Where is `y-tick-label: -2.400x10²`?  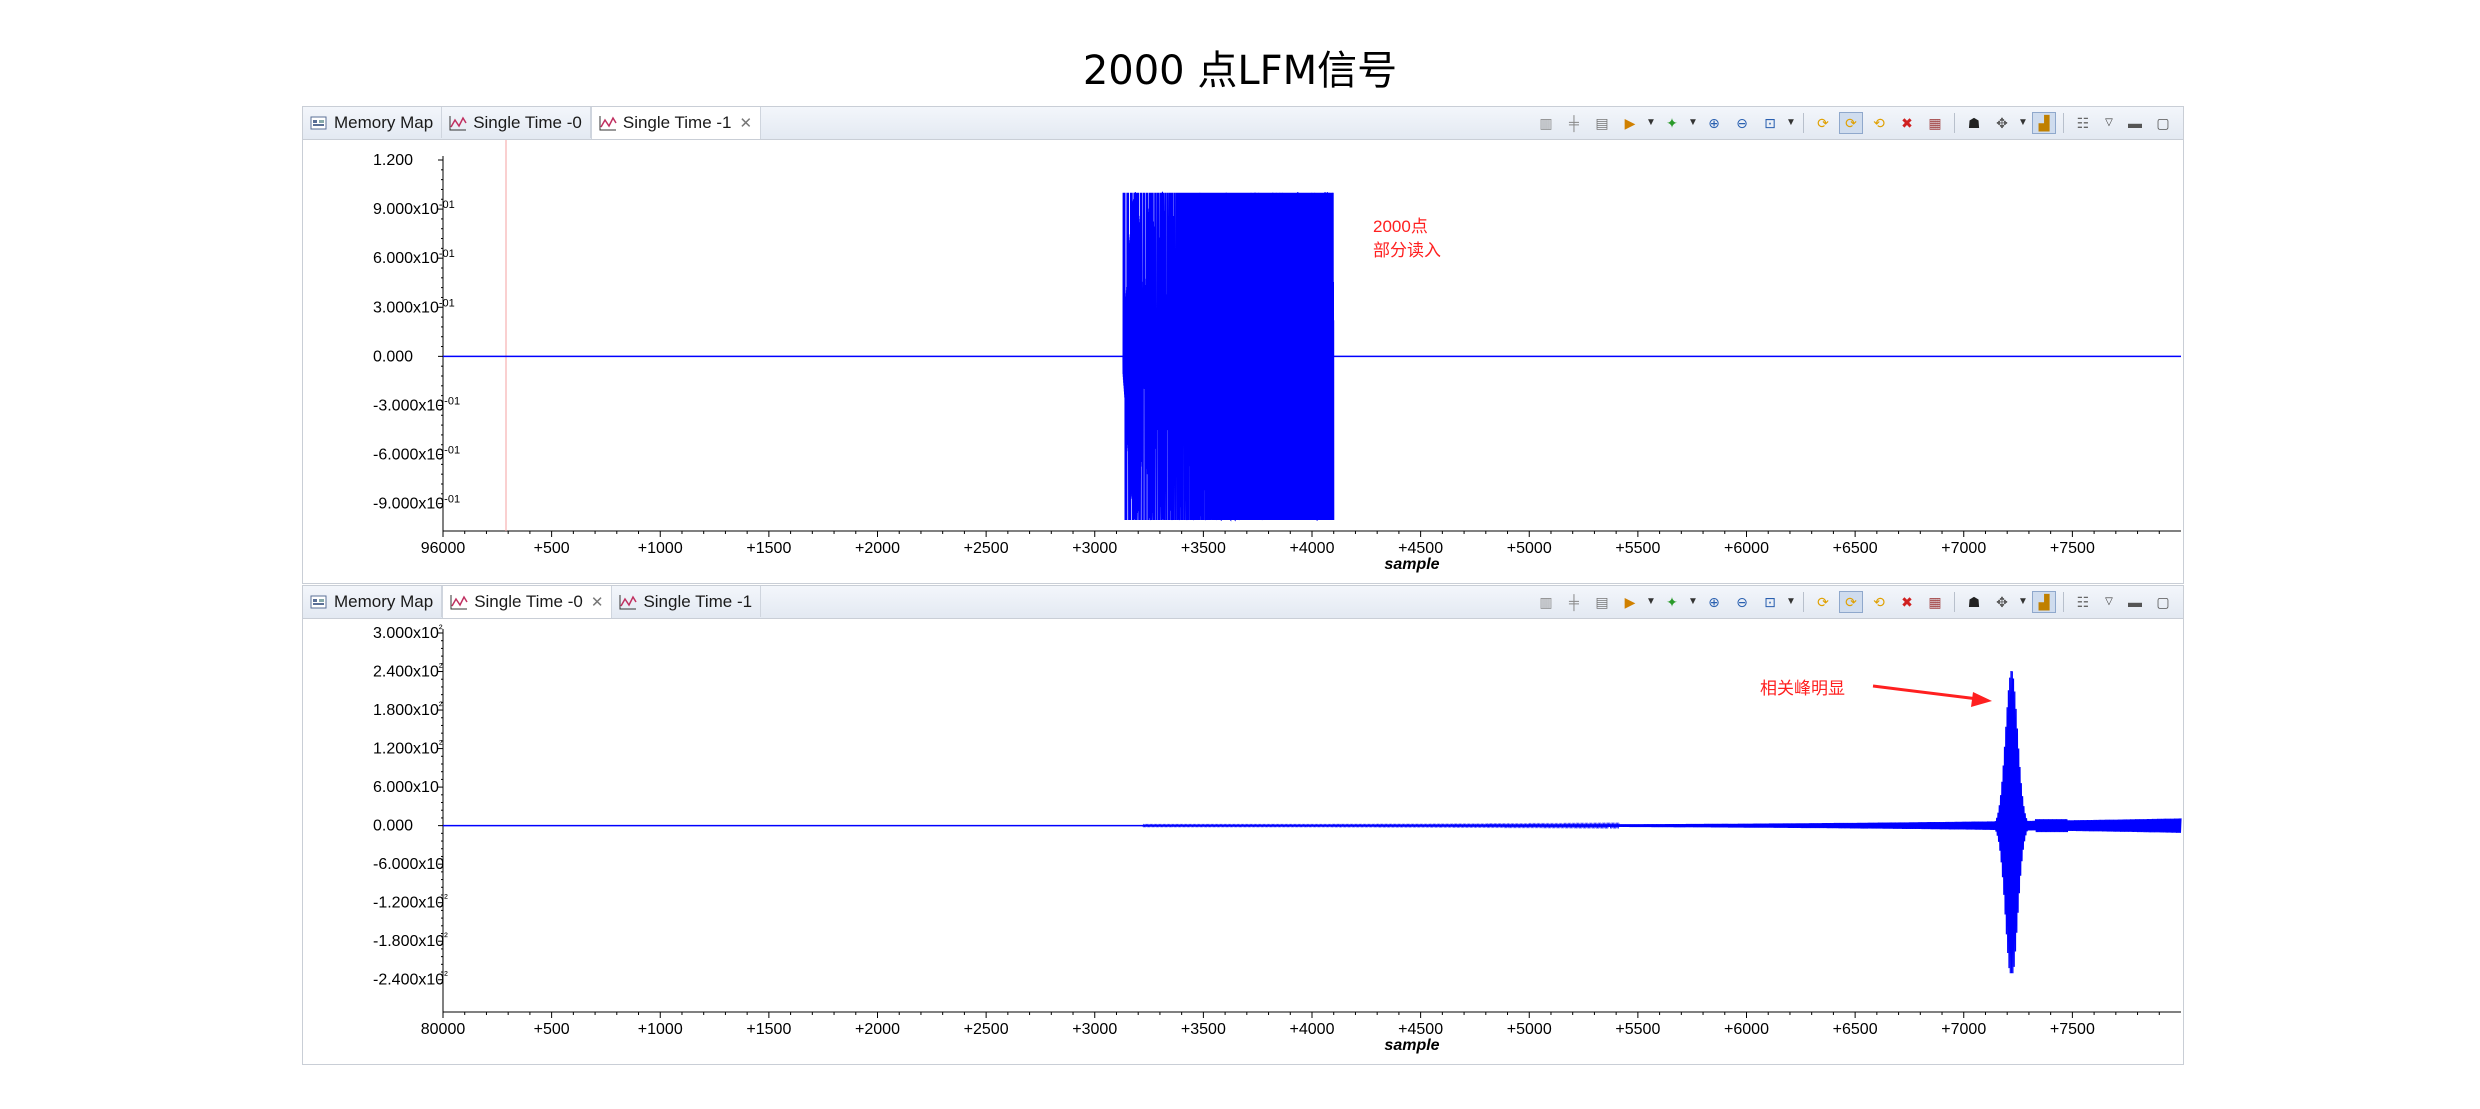
y-tick-label: -2.400x10² is located at coordinates (410, 979).